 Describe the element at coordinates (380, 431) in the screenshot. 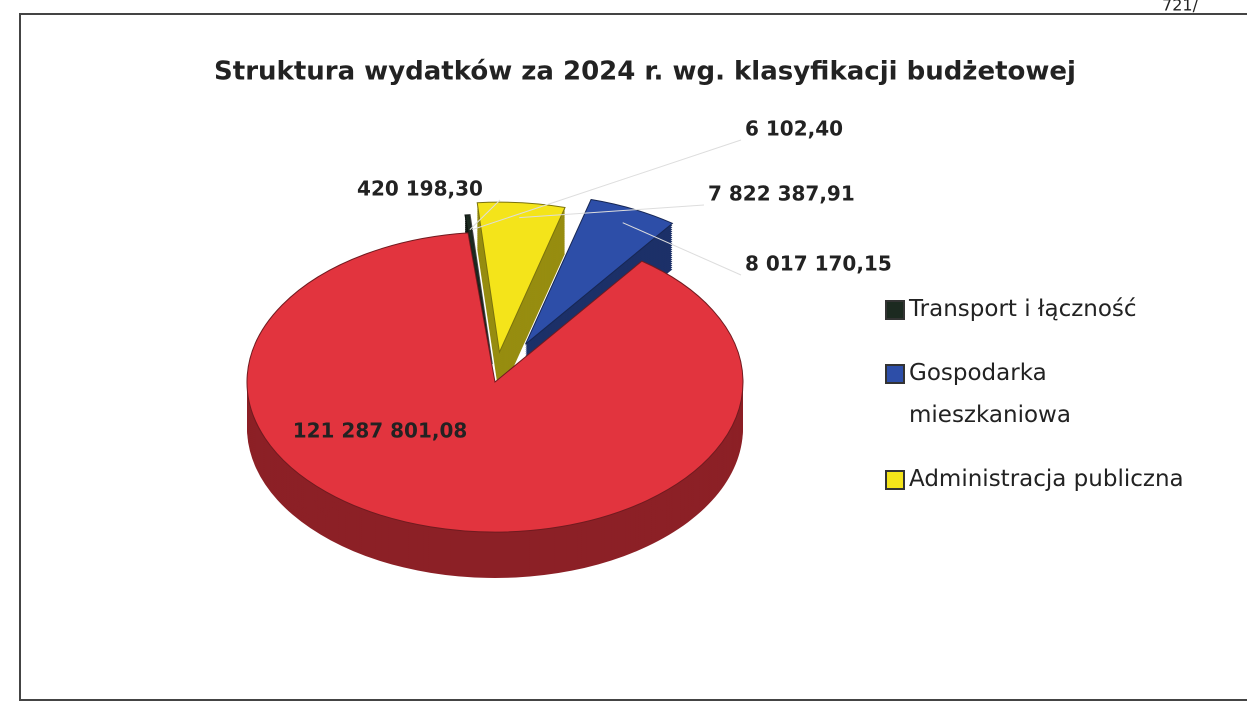

I see `data-label: 121 287 801,08` at that location.